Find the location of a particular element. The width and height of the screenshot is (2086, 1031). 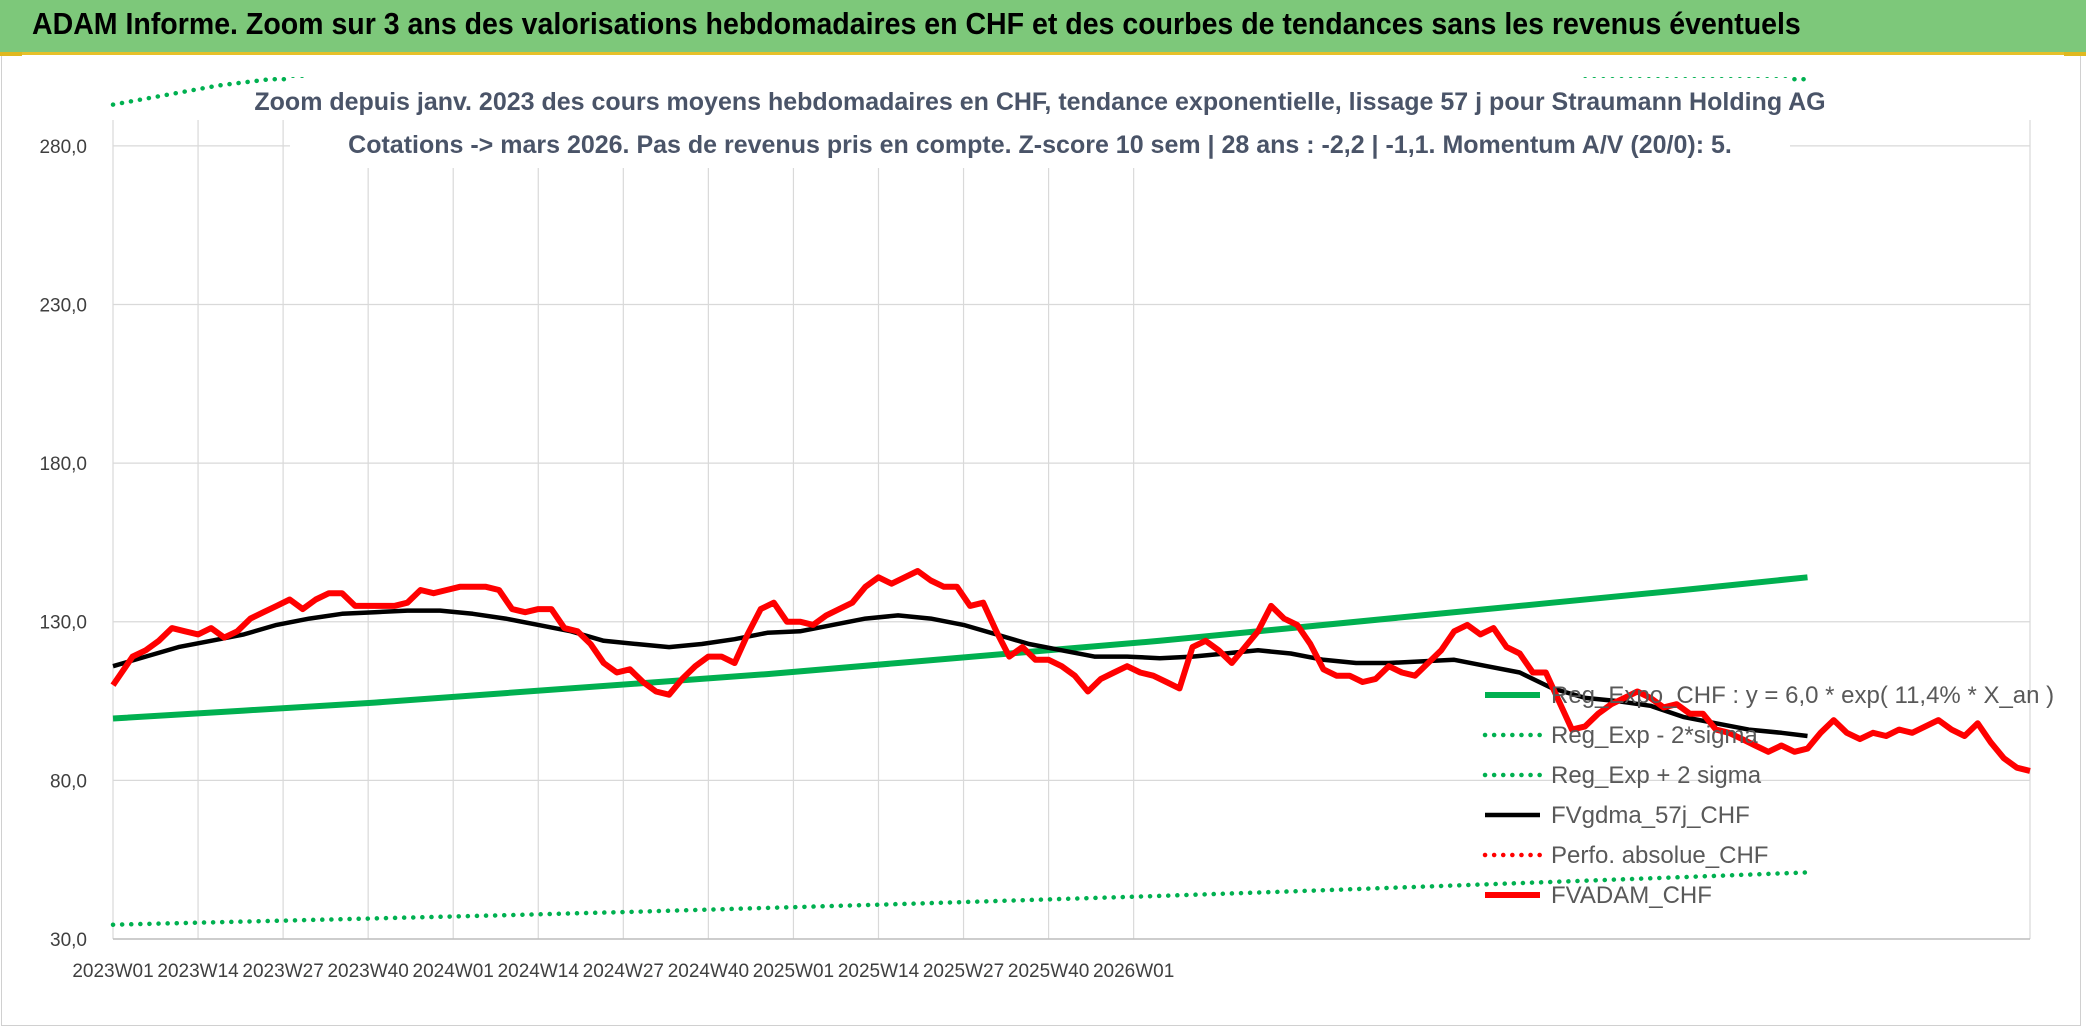

x-tick-label: 2025W14 is located at coordinates (879, 971).